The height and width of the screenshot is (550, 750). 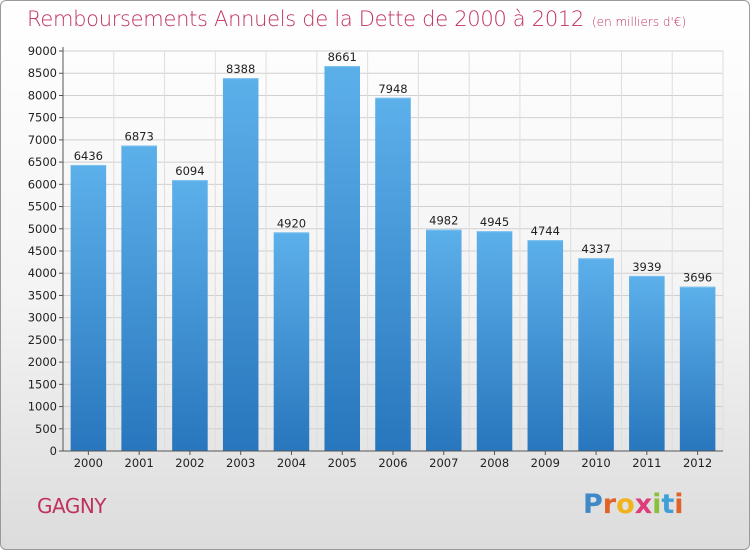 I want to click on y-tick-label: 4500, so click(x=42, y=251).